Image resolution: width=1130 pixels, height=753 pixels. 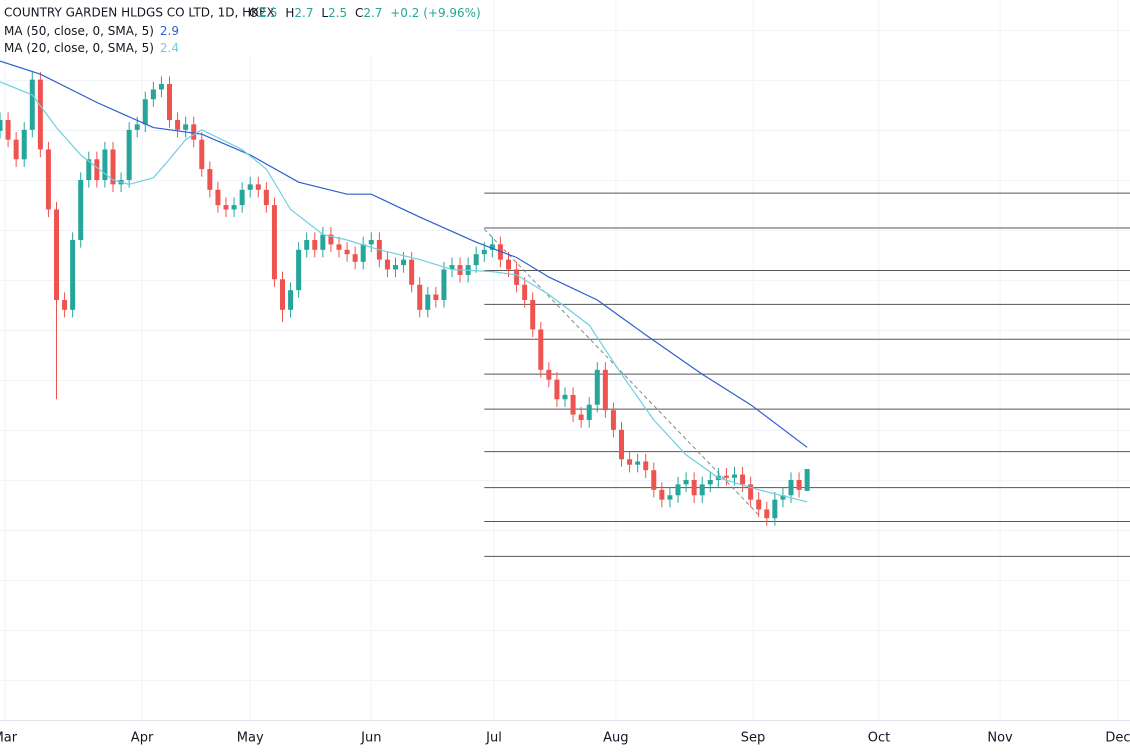 What do you see at coordinates (1000, 738) in the screenshot?
I see `x-tick-label: Nov` at bounding box center [1000, 738].